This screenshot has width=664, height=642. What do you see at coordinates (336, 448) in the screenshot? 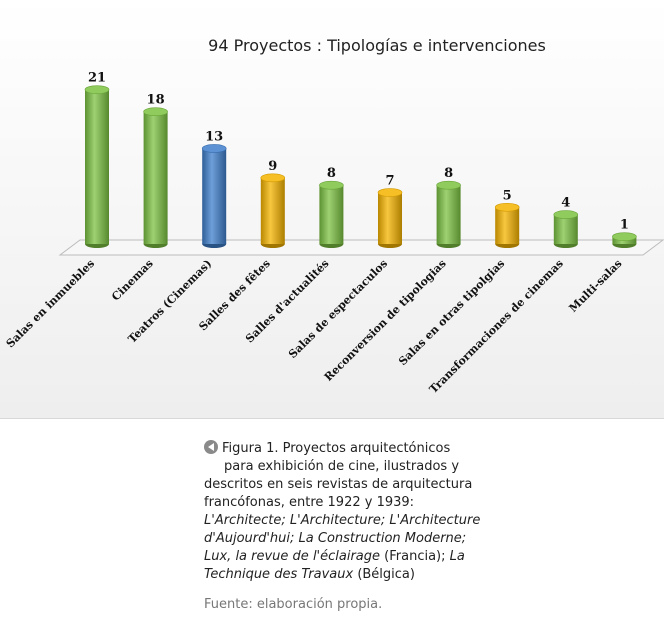
I see `caption-line: Figura 1. Proyectos arquitectónicos` at bounding box center [336, 448].